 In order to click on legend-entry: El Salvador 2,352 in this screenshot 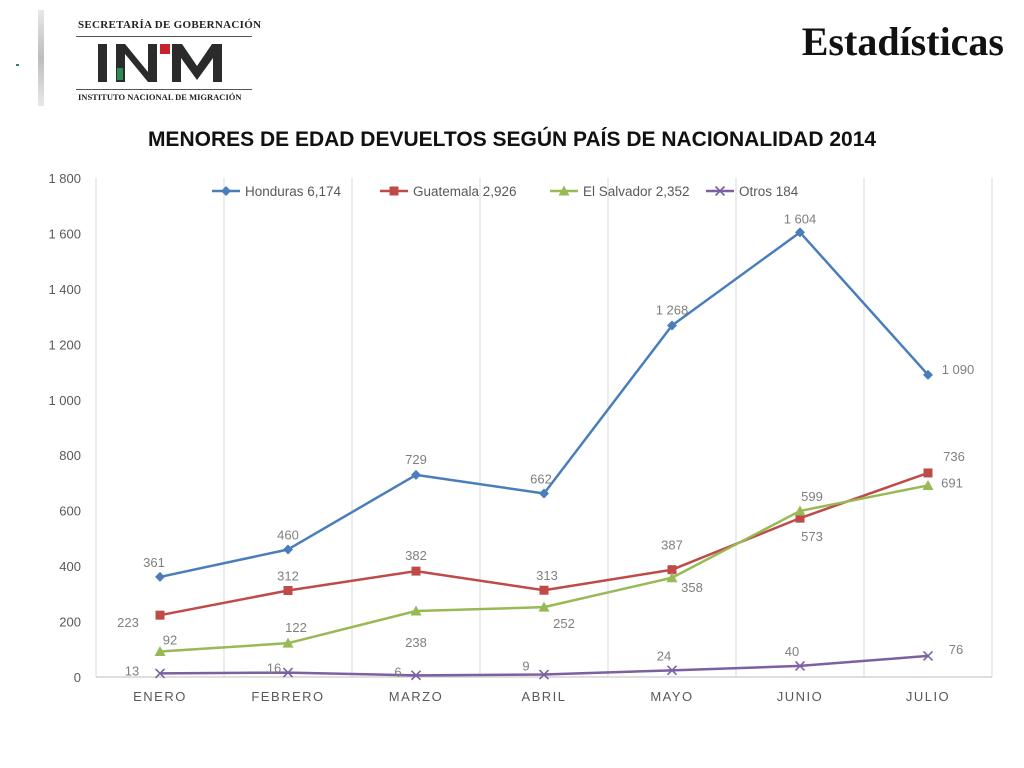, I will do `click(620, 191)`.